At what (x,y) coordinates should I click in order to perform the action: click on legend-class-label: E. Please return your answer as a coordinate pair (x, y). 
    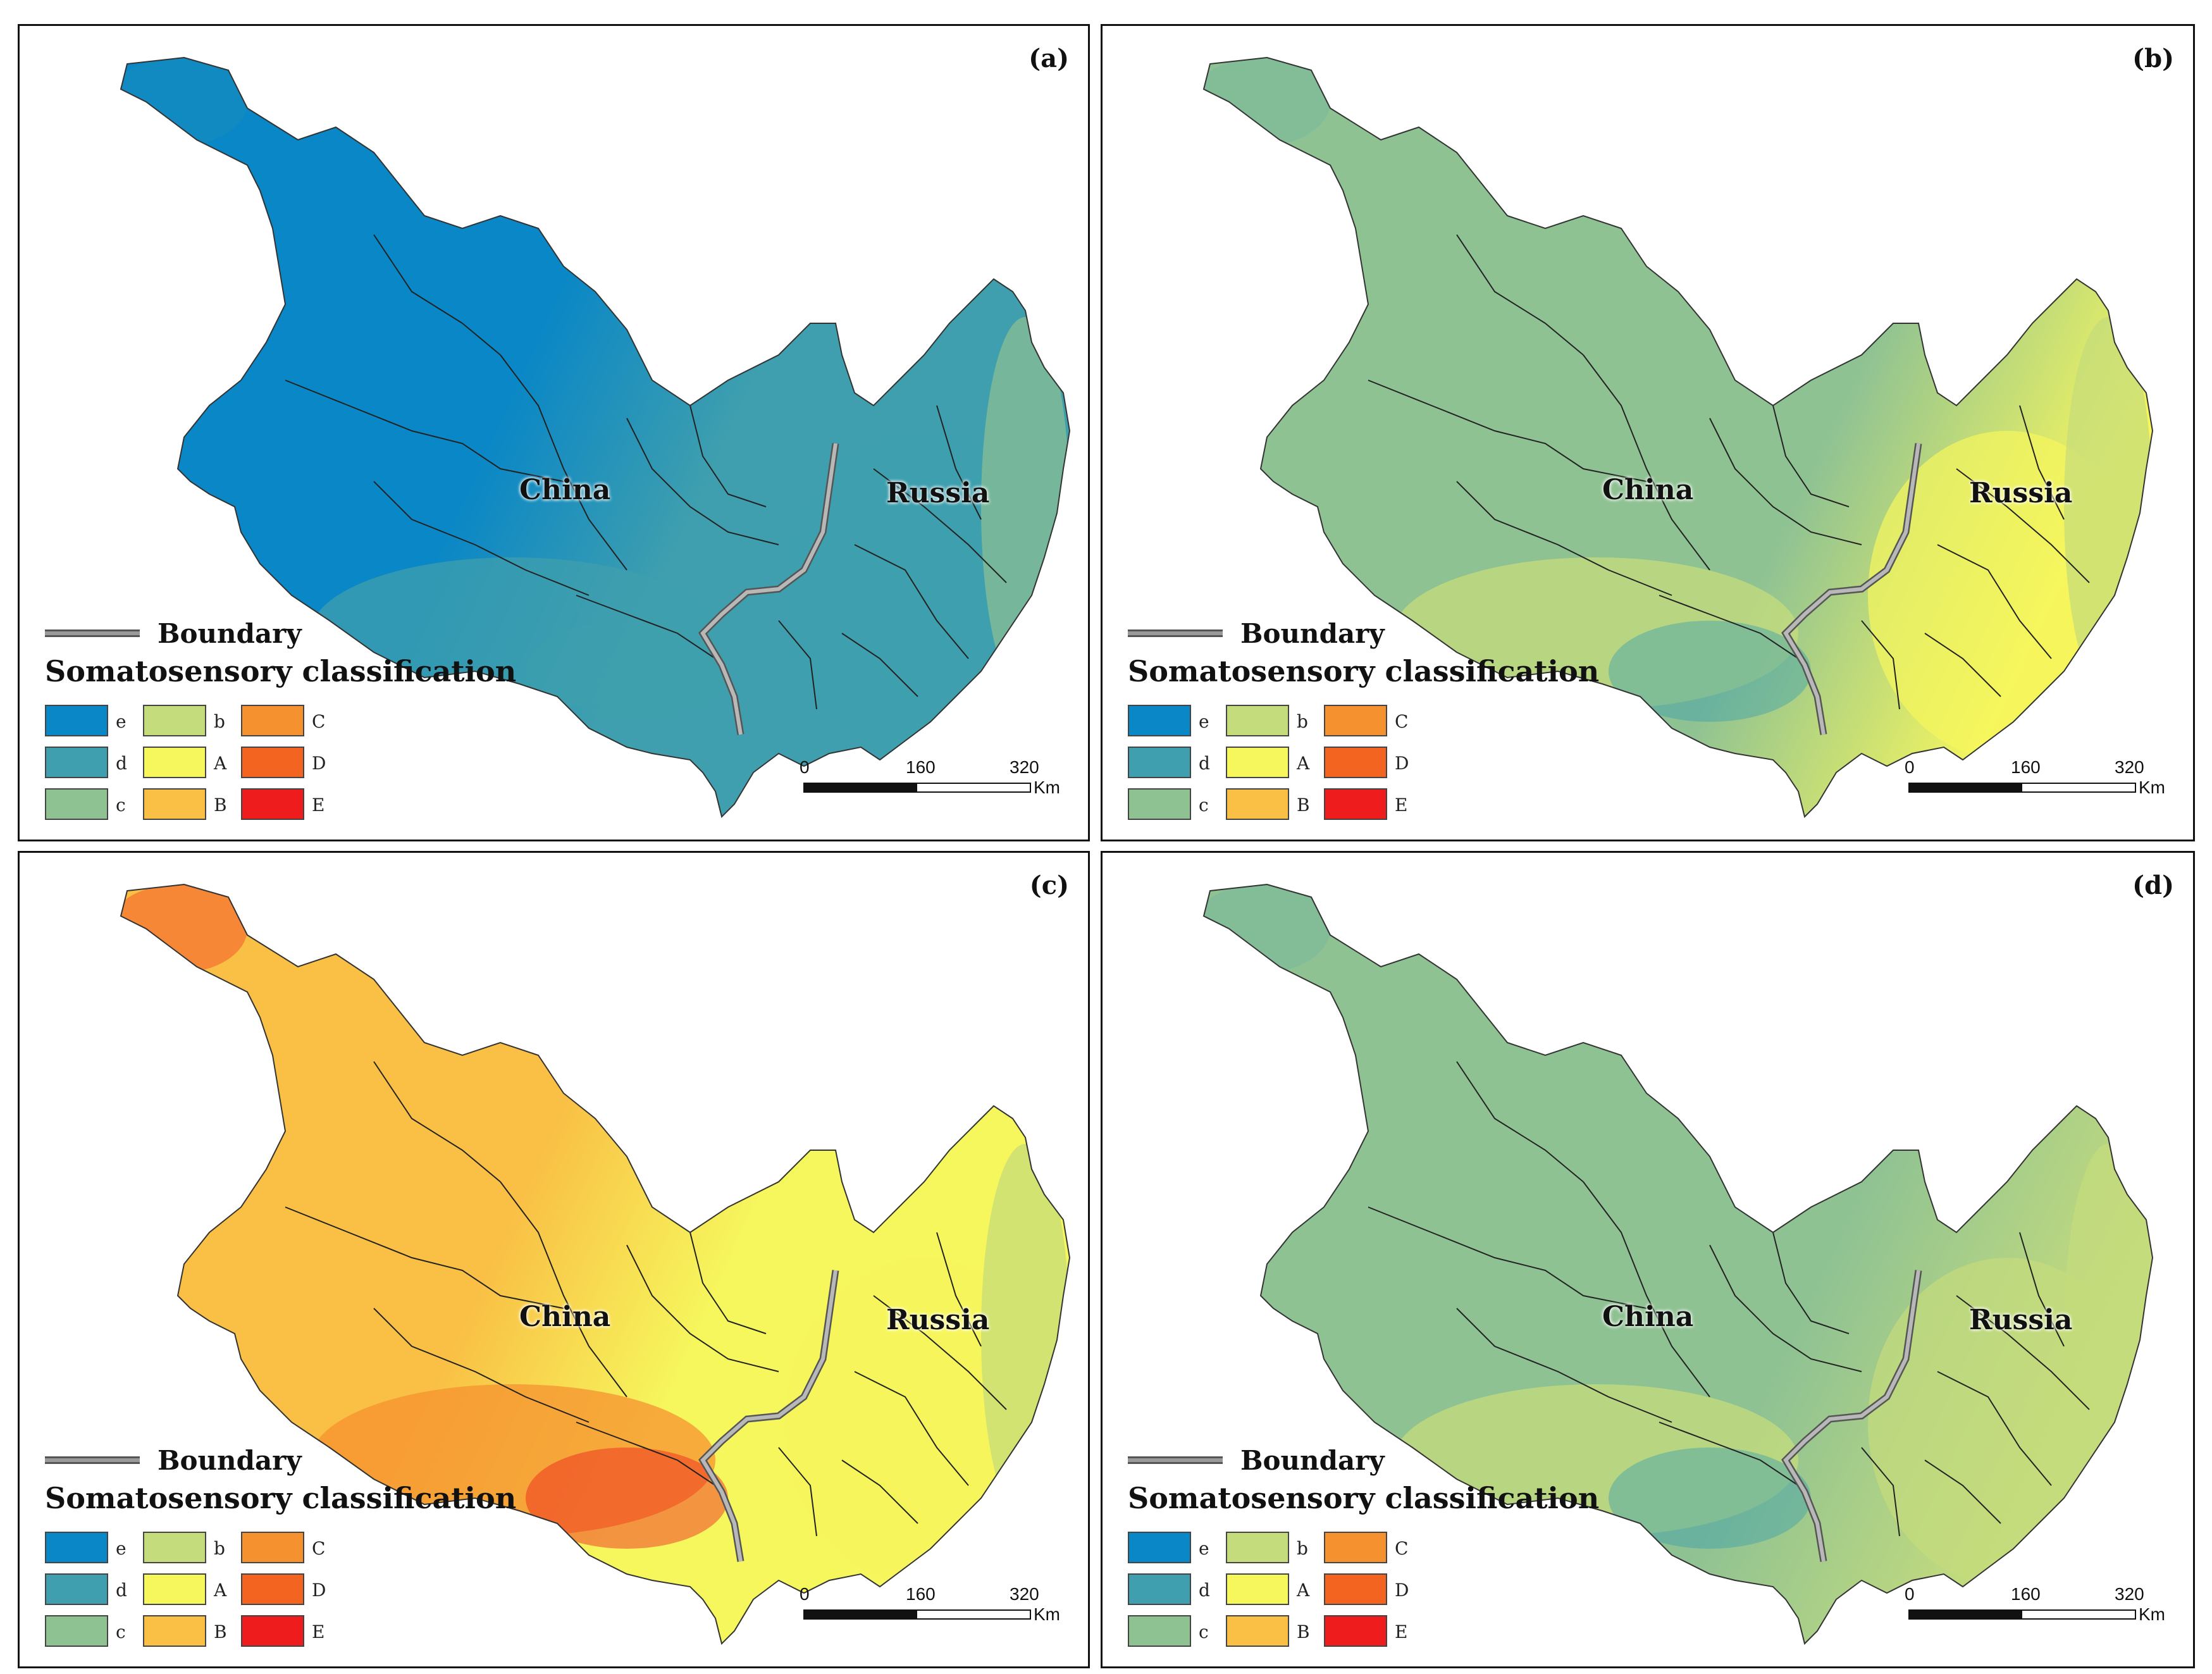
    Looking at the image, I should click on (318, 1631).